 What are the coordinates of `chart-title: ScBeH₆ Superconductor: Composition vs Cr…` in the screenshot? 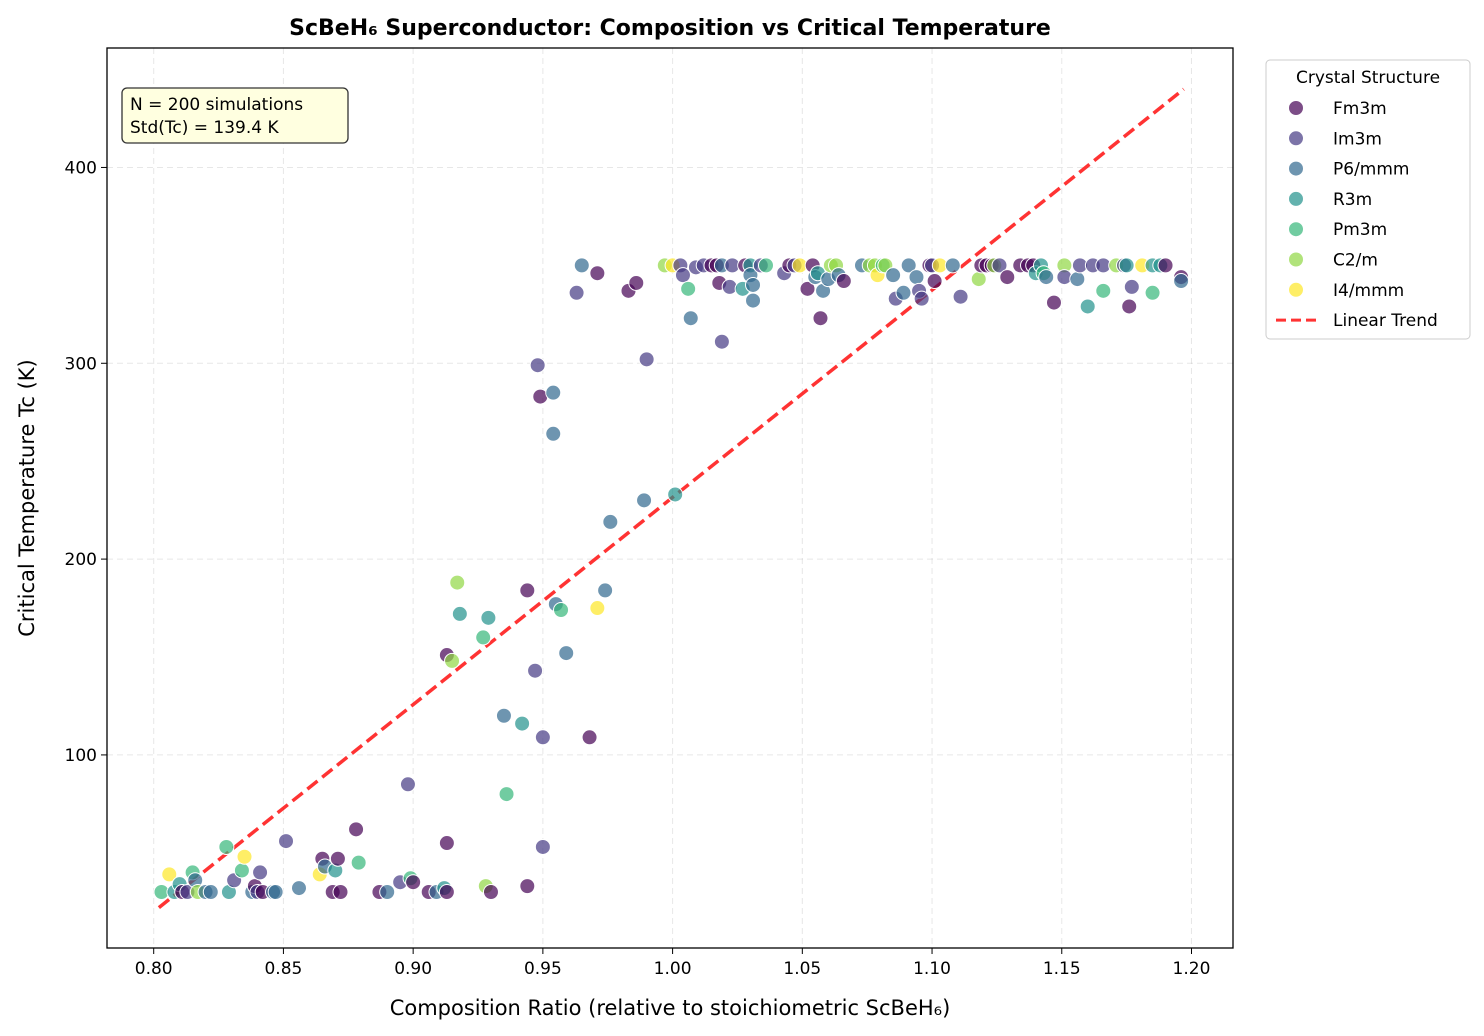 It's located at (670, 28).